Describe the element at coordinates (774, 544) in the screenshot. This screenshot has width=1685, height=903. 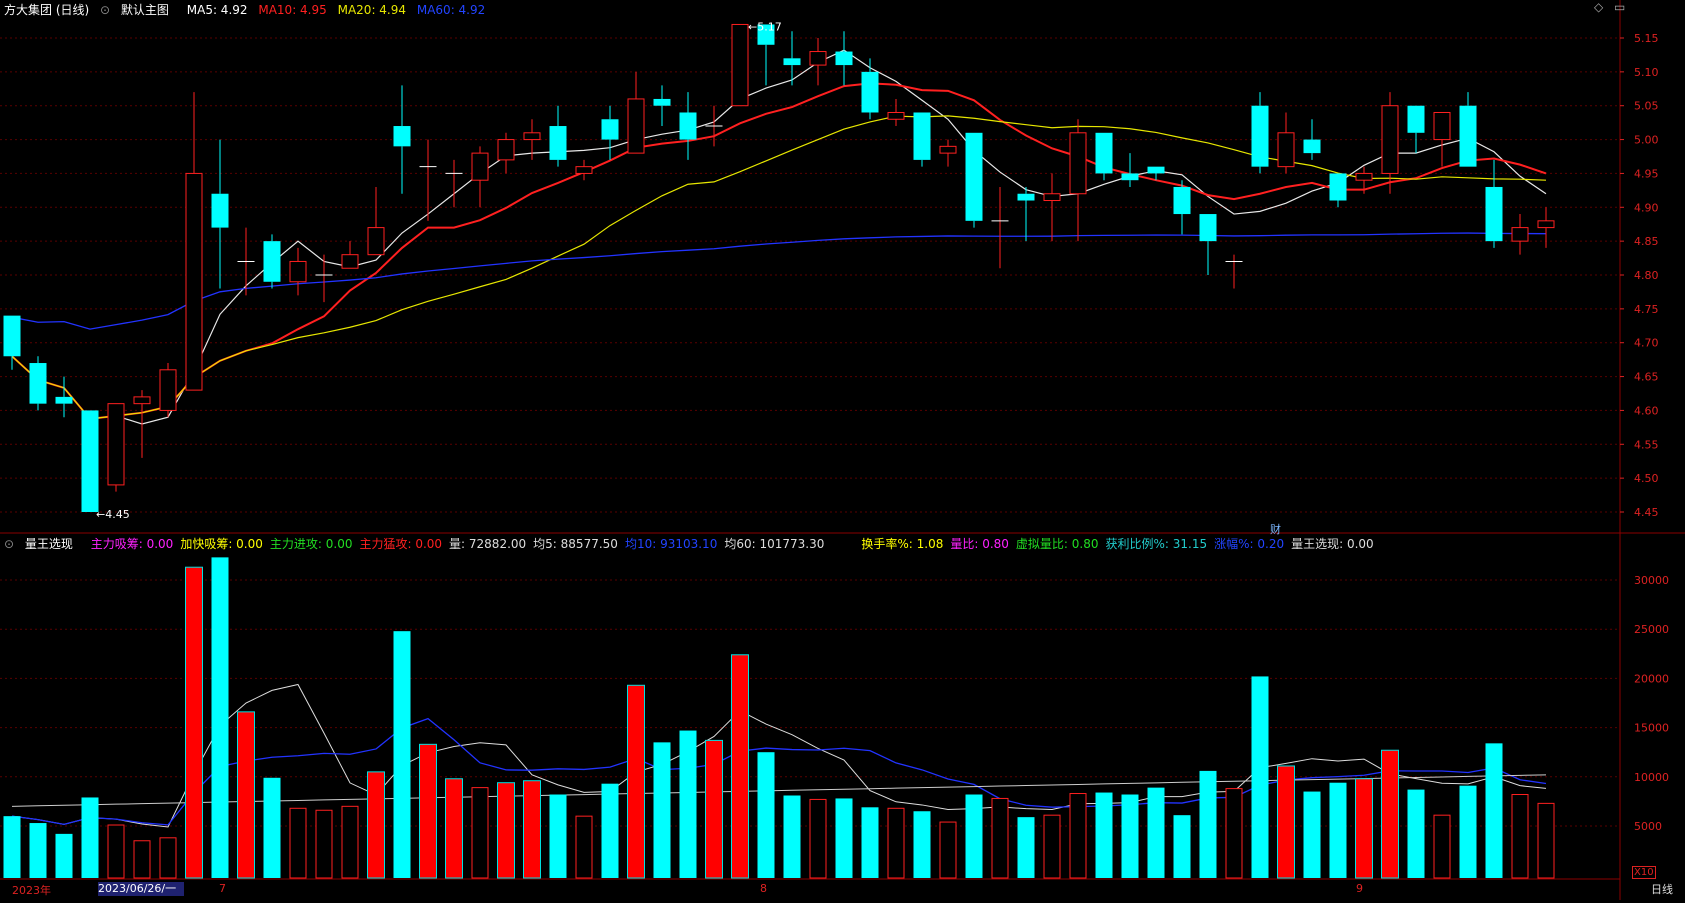
I see `volume-stat-7: 均60: 101773.30` at that location.